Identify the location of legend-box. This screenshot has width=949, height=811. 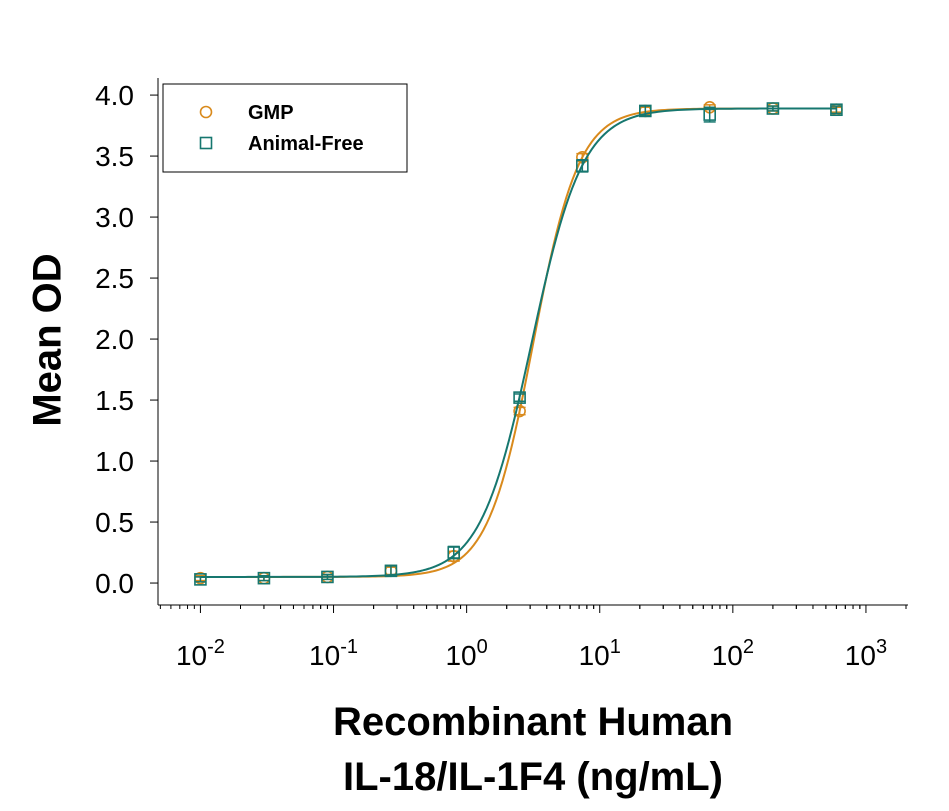
(285, 128).